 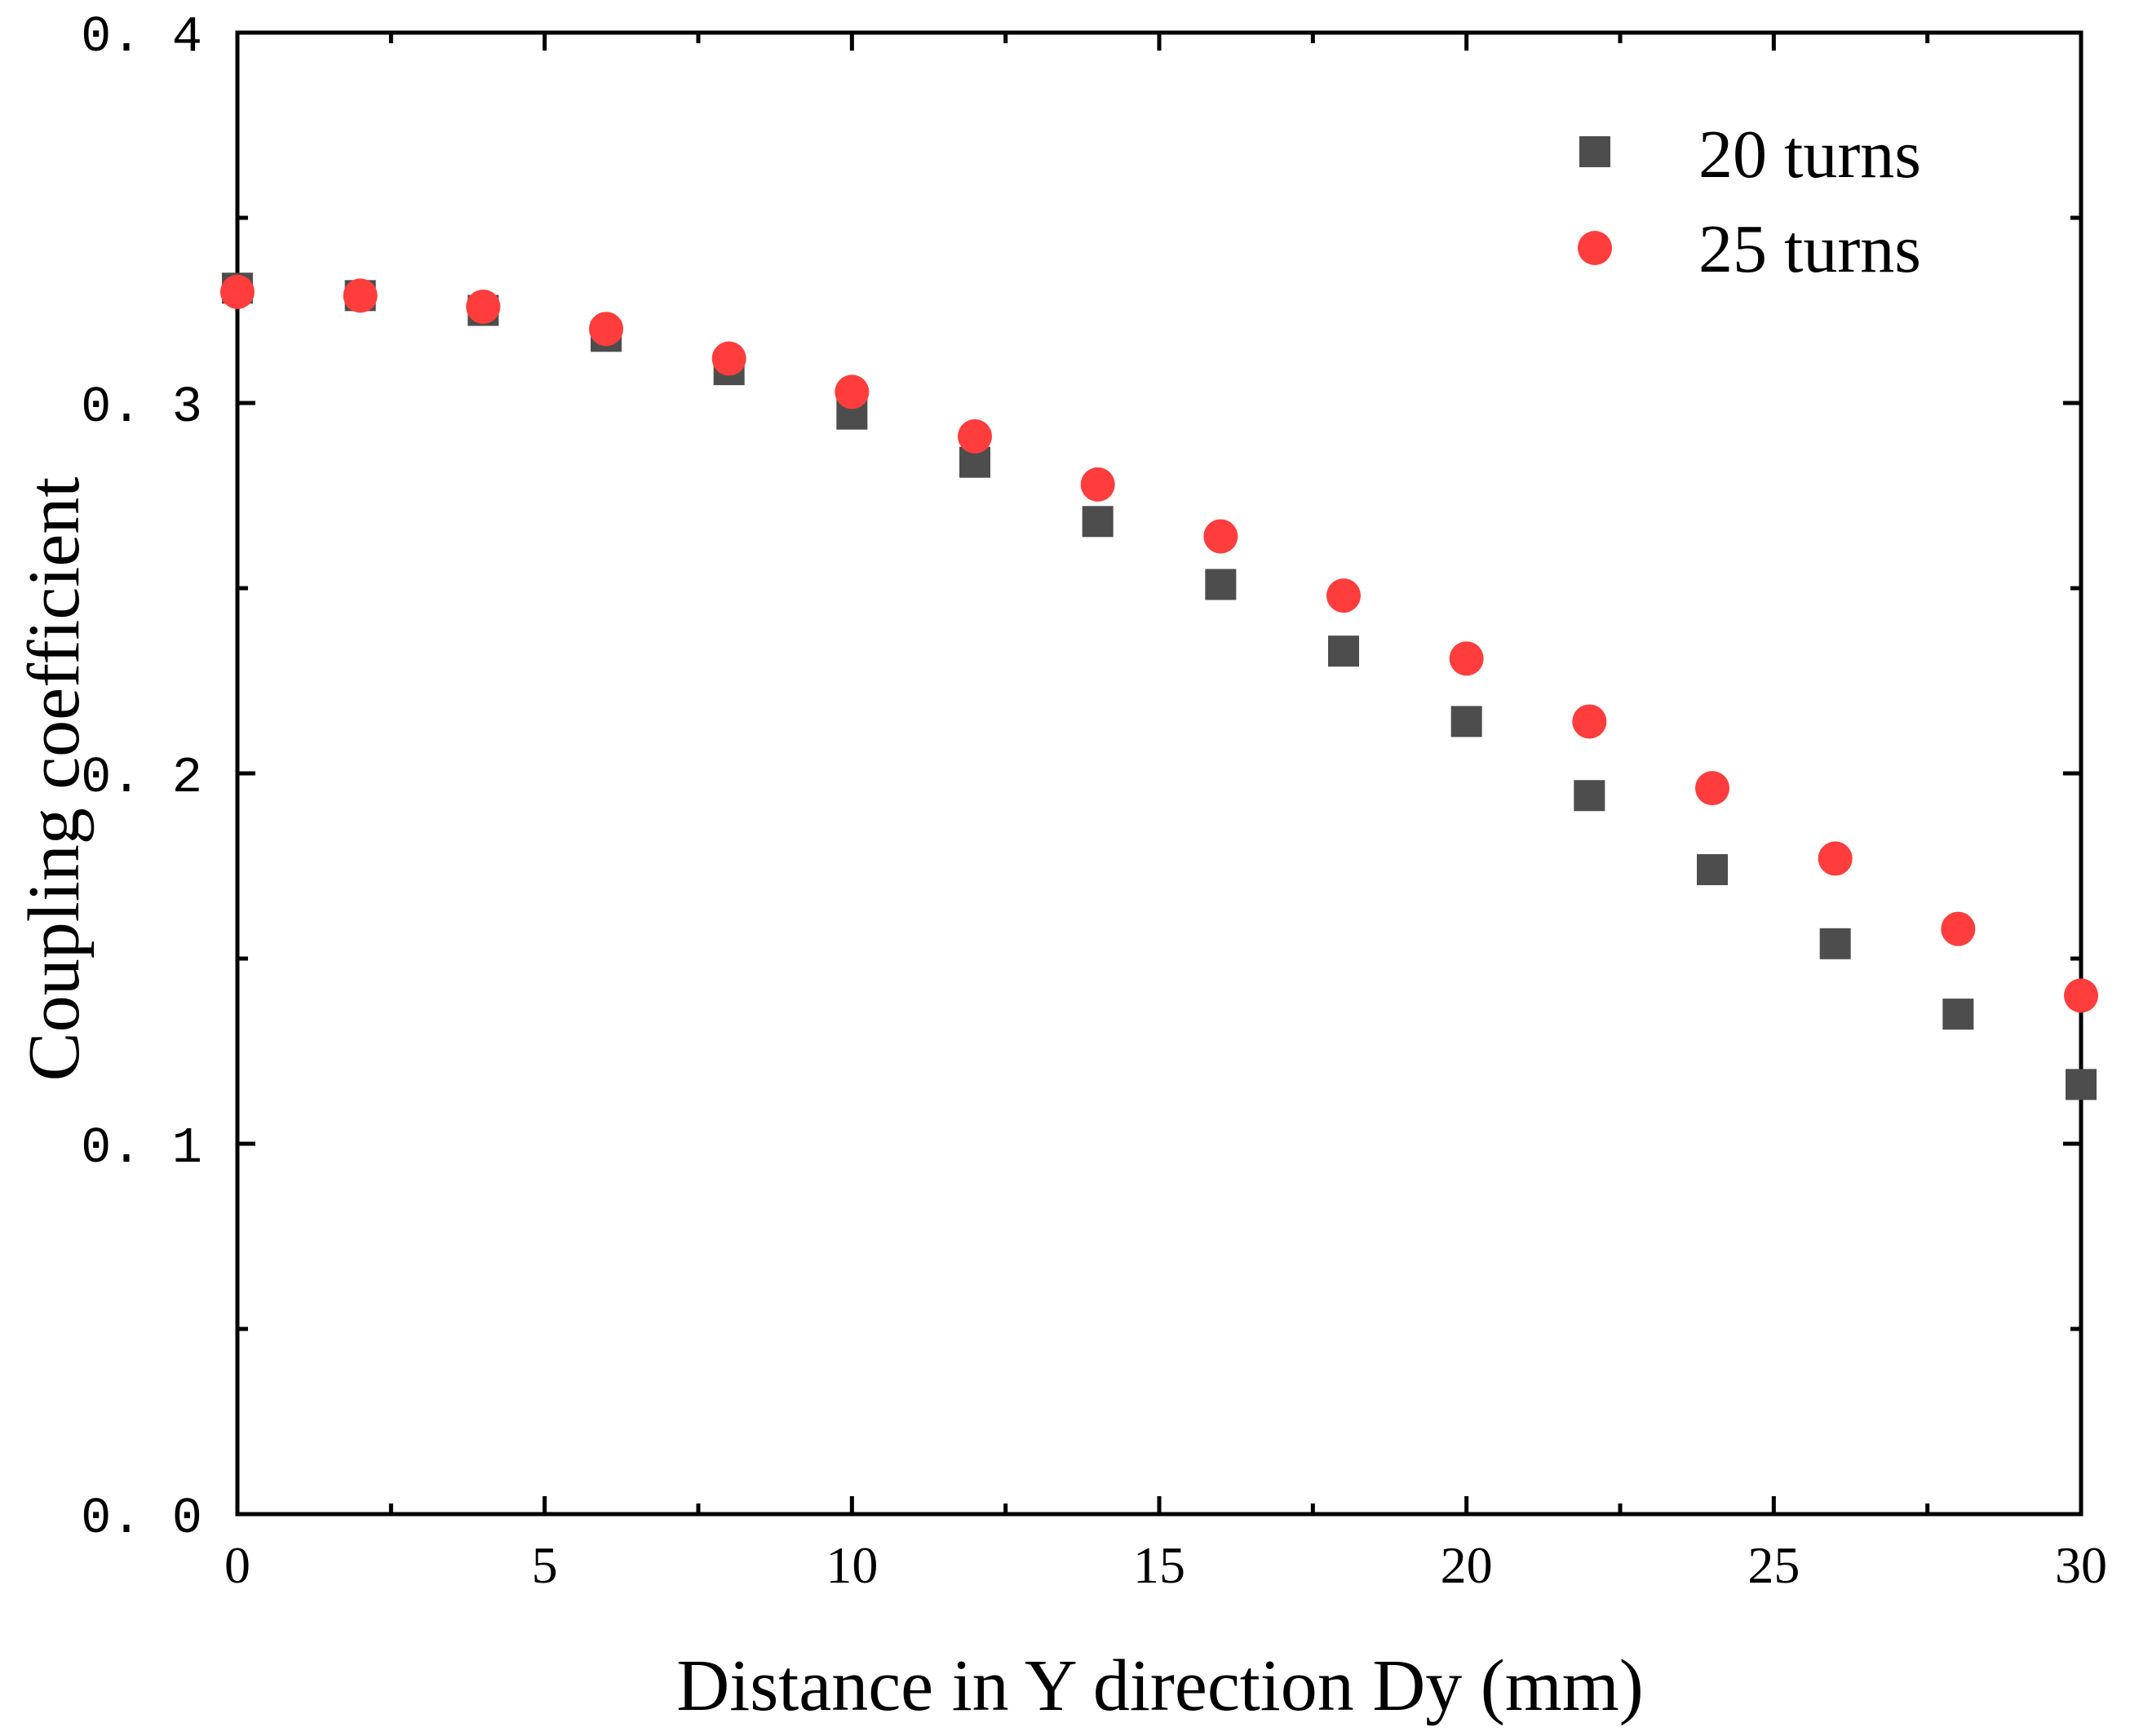 I want to click on x-tick-label-6: 30, so click(x=2081, y=1565).